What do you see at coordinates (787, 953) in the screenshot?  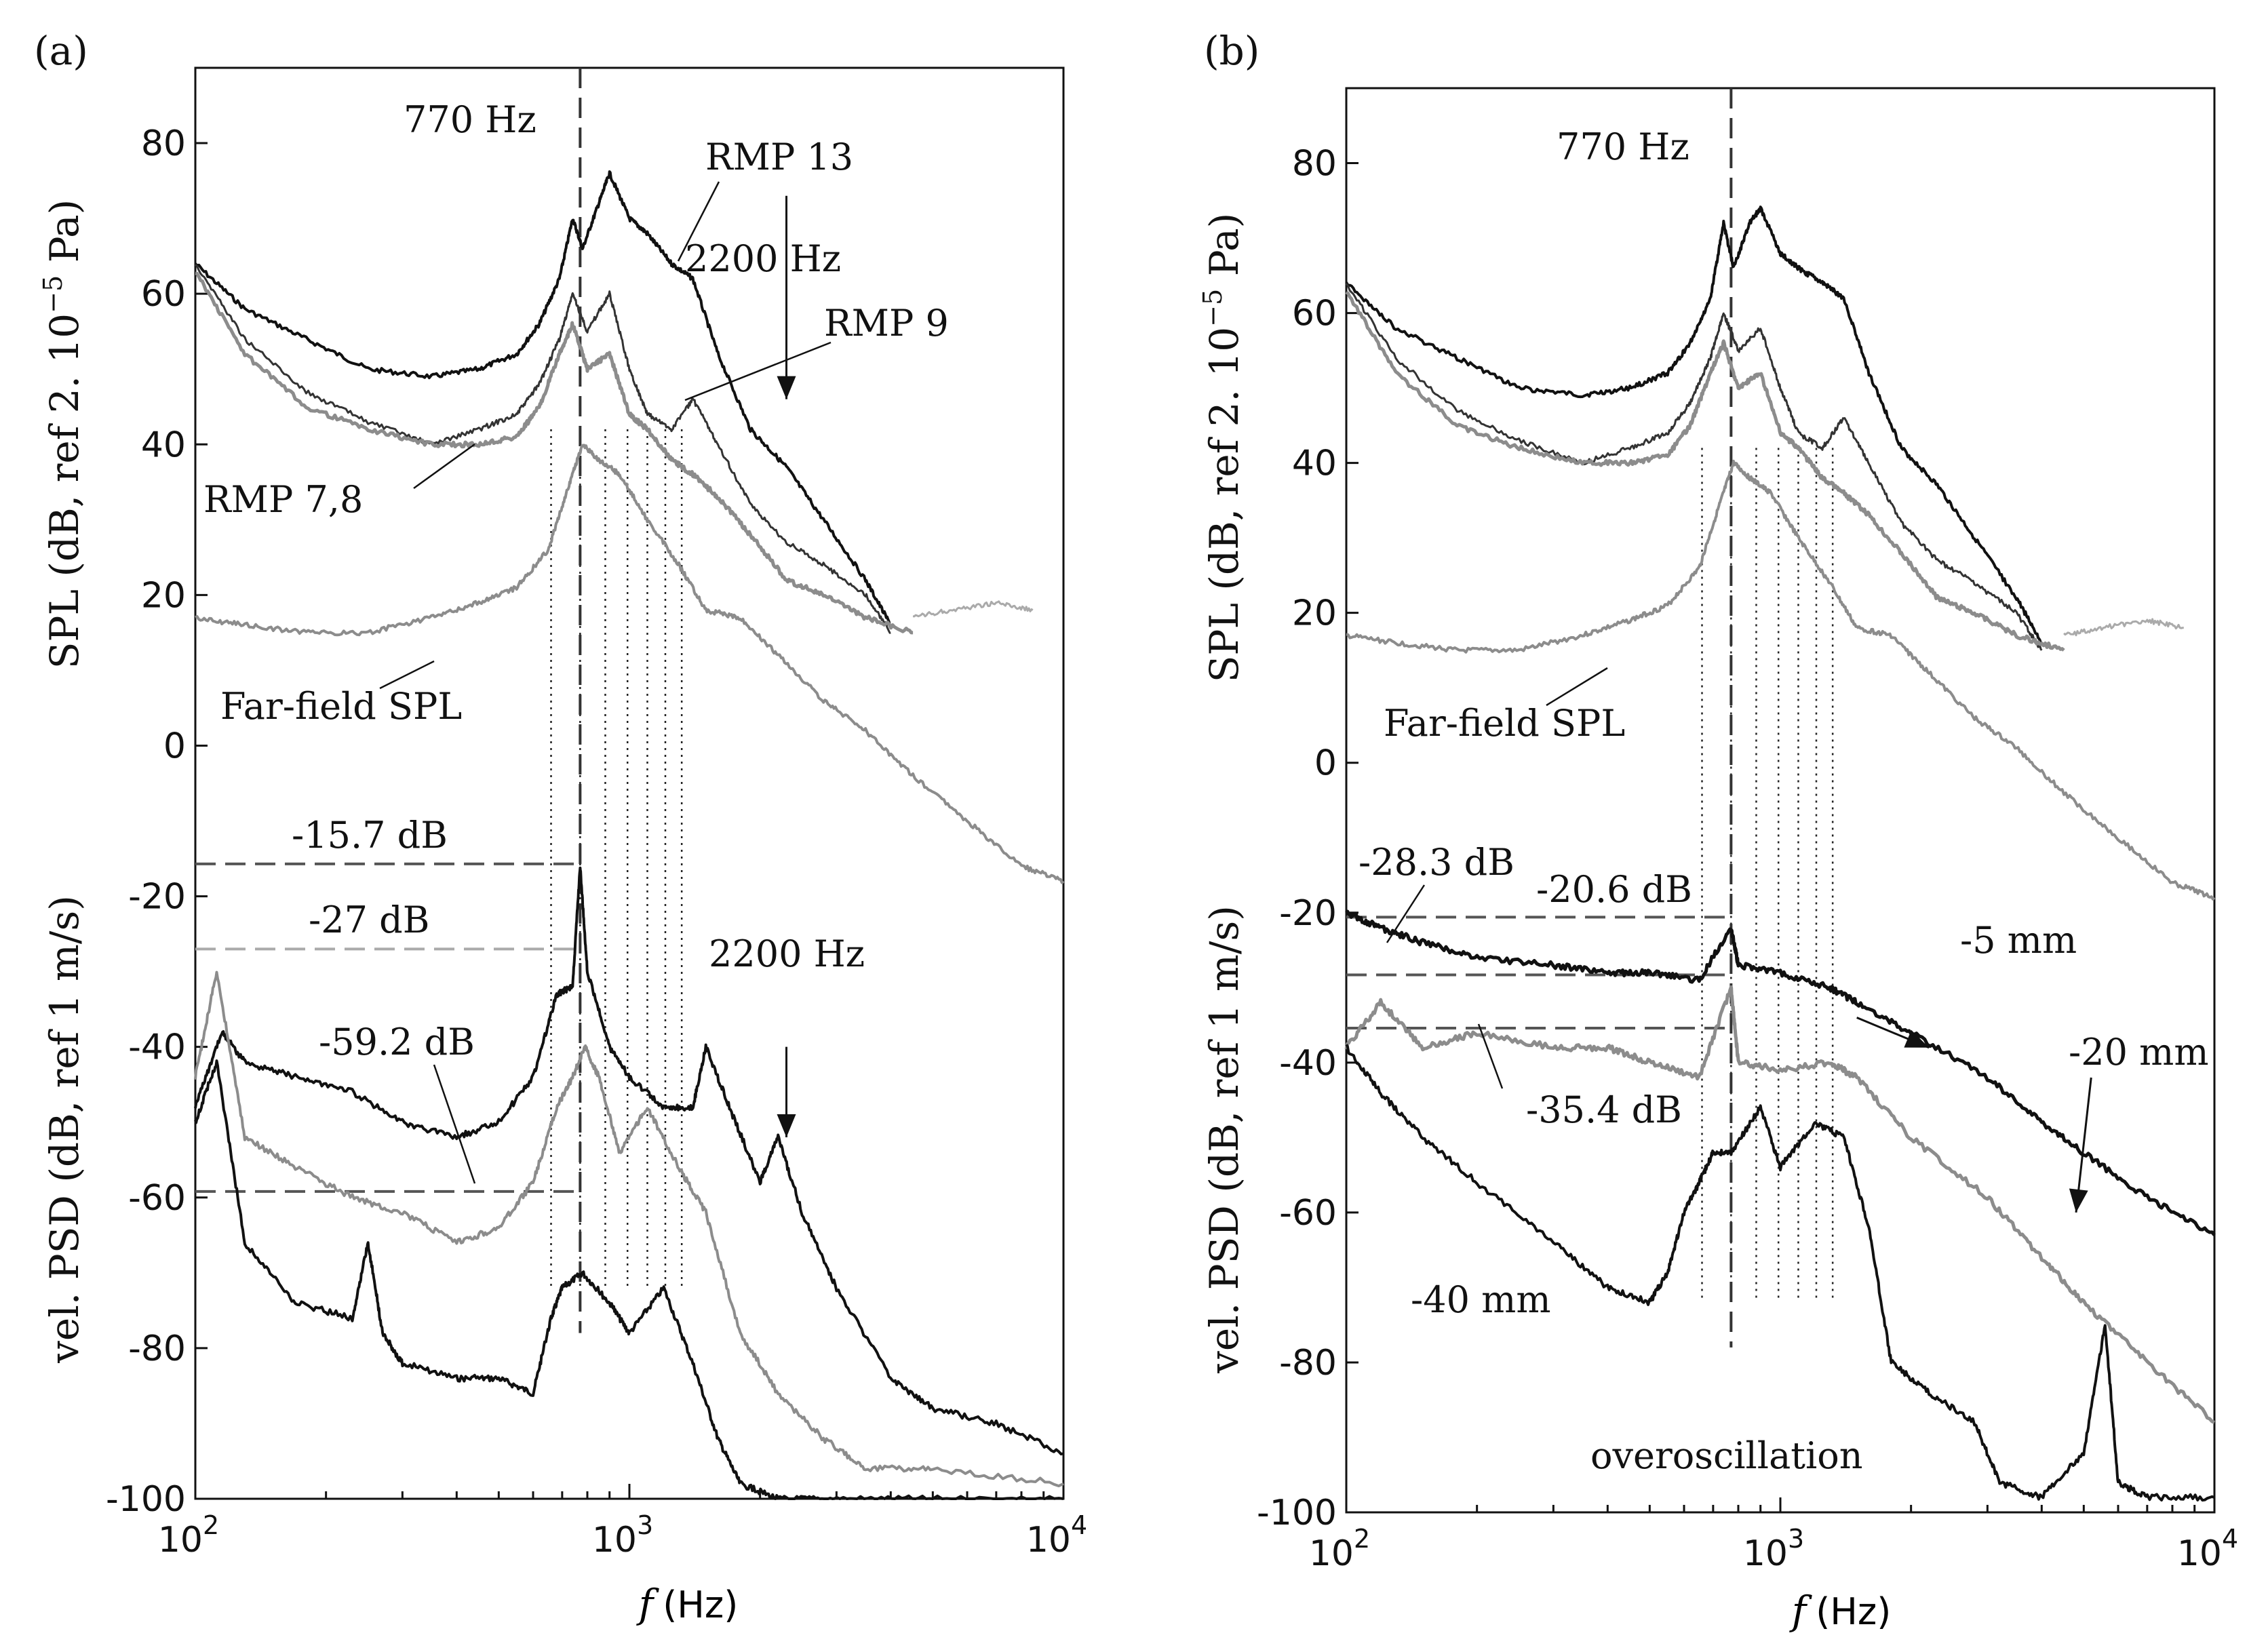 I see `annot-a-2200hz-bottom: 2200 Hz` at bounding box center [787, 953].